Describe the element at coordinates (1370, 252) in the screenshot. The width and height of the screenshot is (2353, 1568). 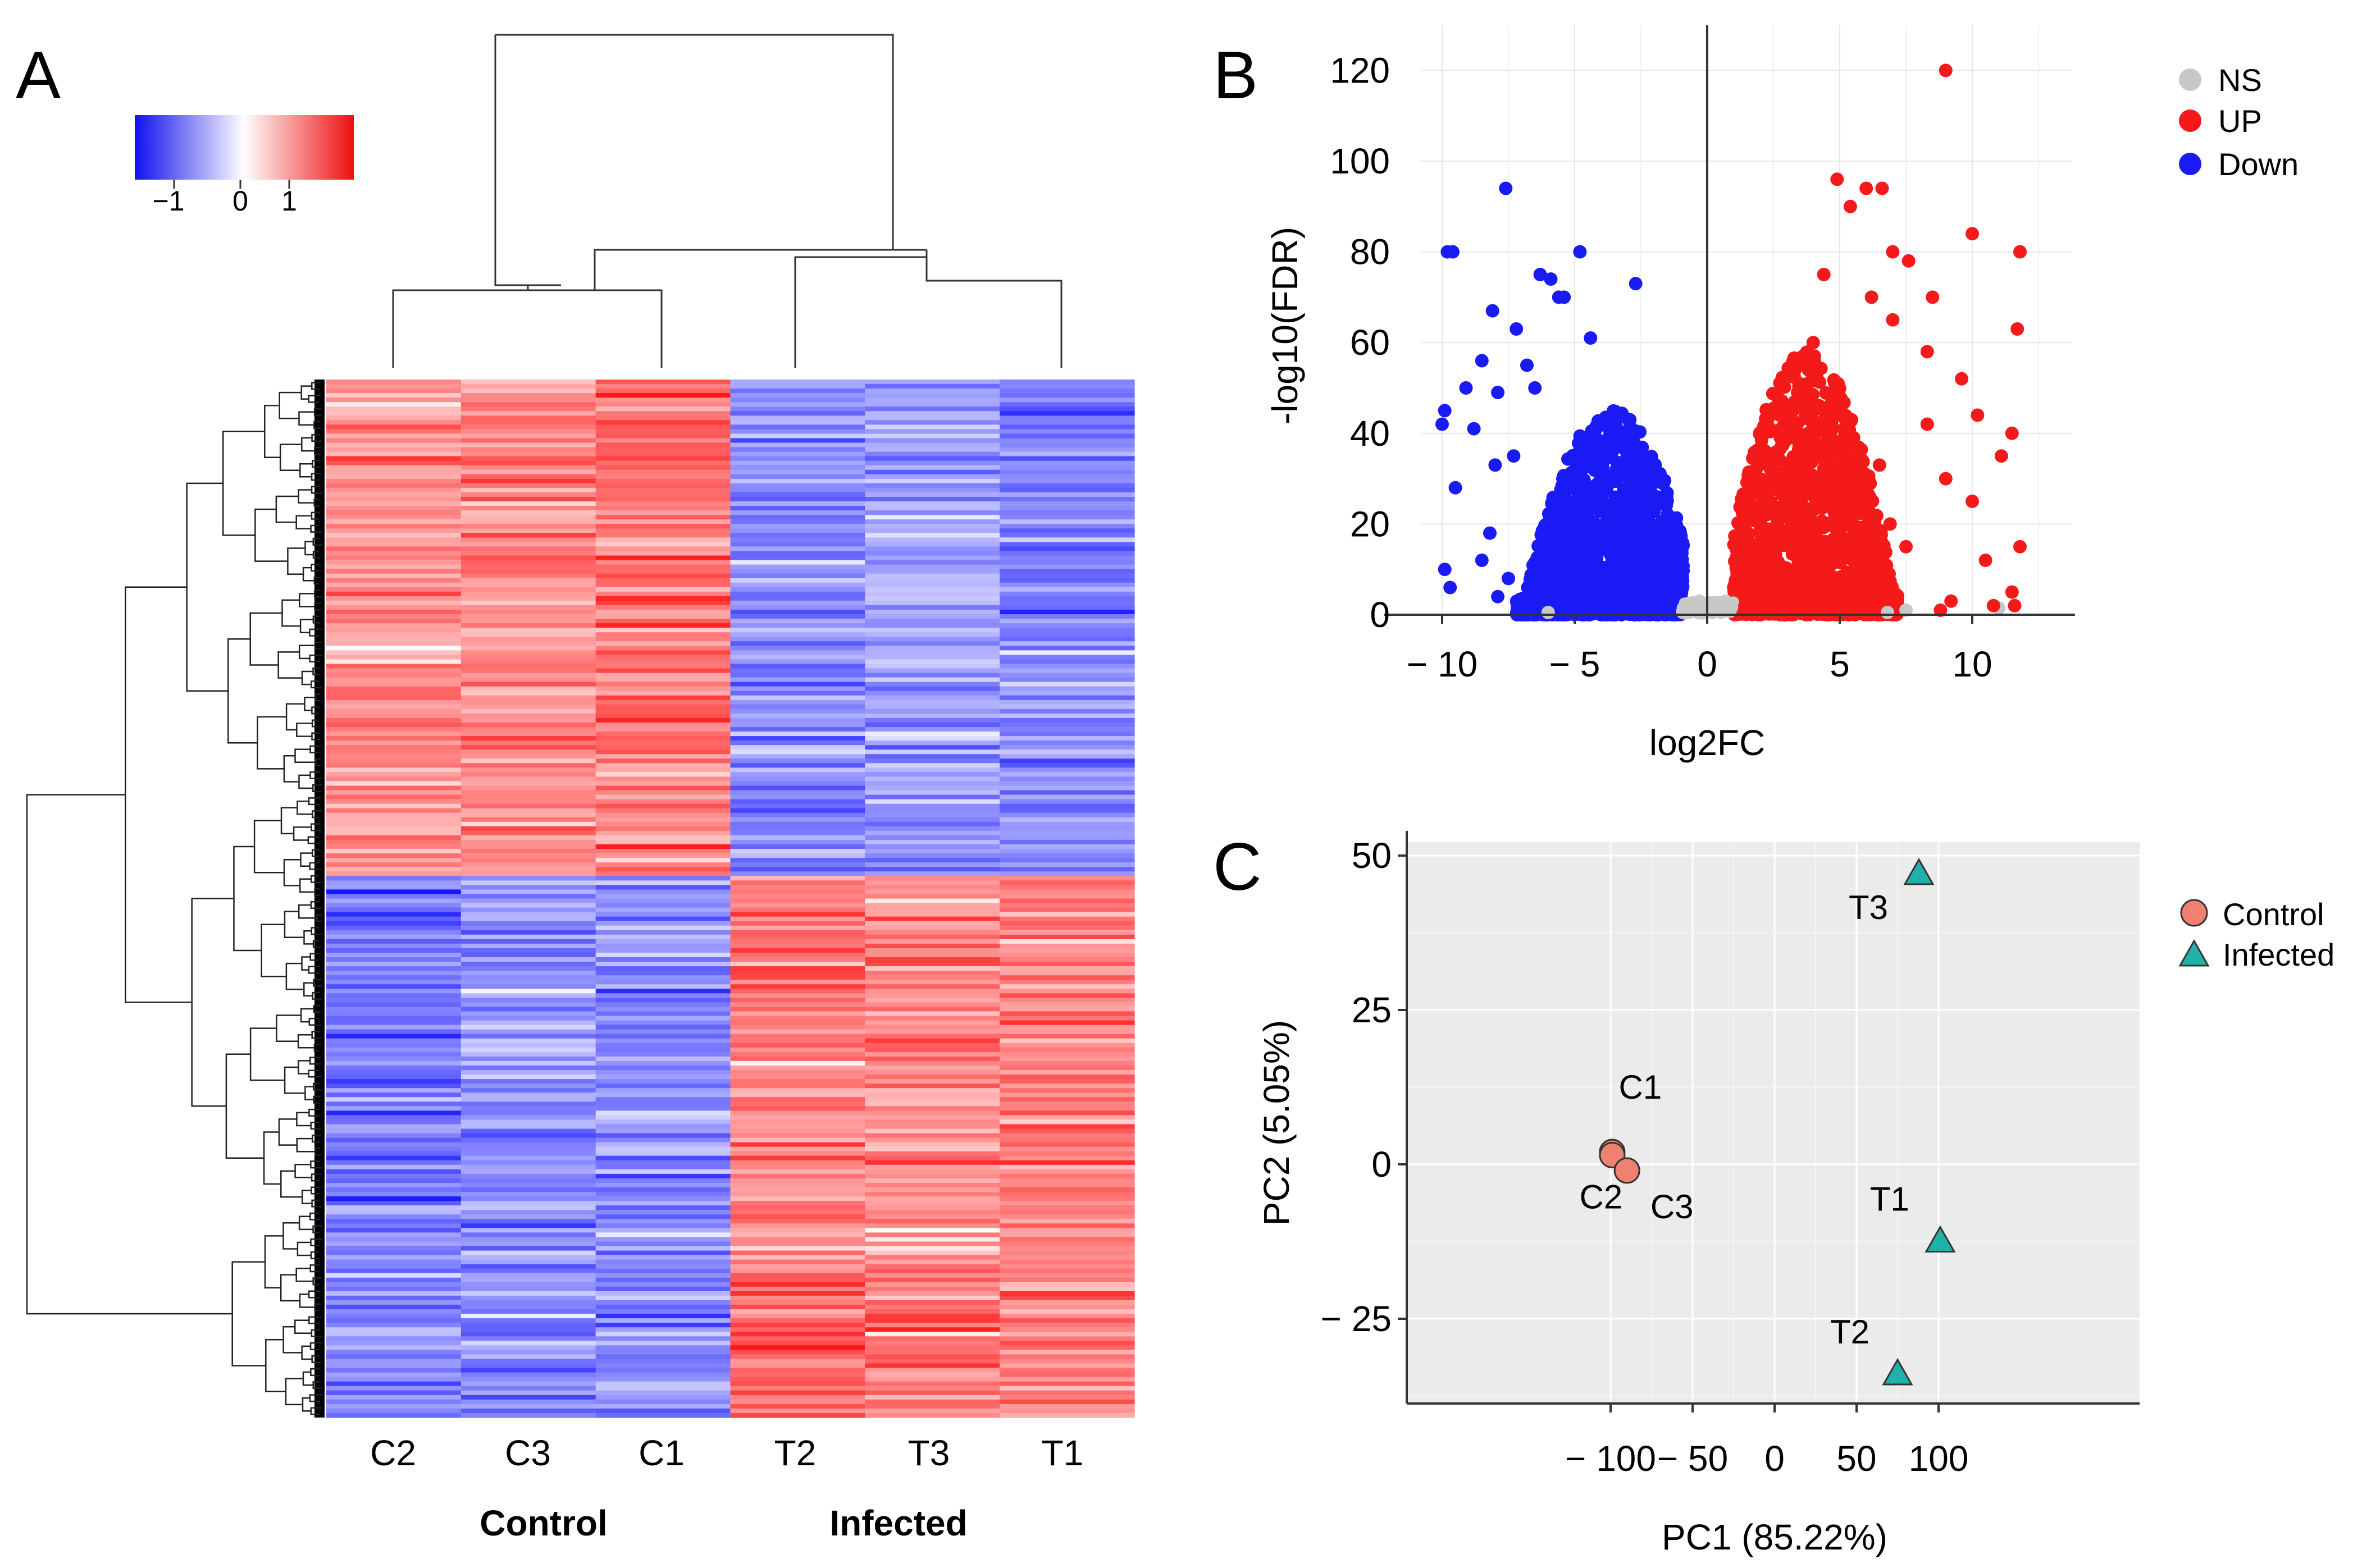
I see `volcano-y-tick-label: 80` at that location.